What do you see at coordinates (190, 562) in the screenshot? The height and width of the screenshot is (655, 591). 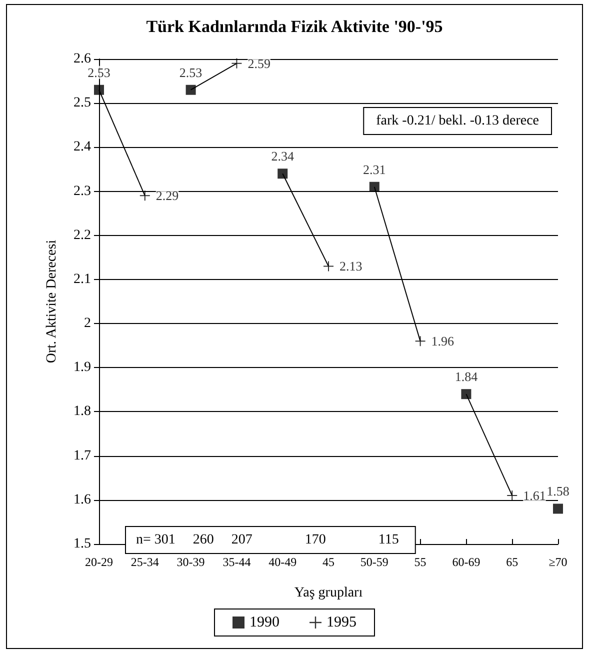 I see `x-tick-label: 30-39` at bounding box center [190, 562].